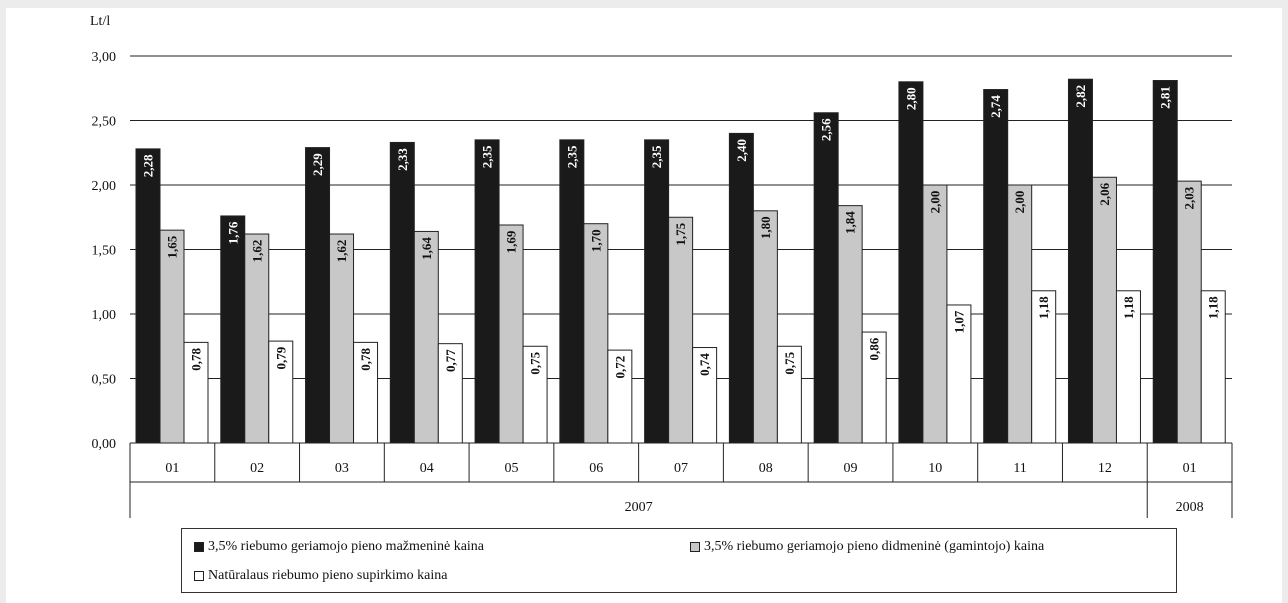 Image resolution: width=1288 pixels, height=603 pixels. I want to click on x-tick-label: 12, so click(1105, 468).